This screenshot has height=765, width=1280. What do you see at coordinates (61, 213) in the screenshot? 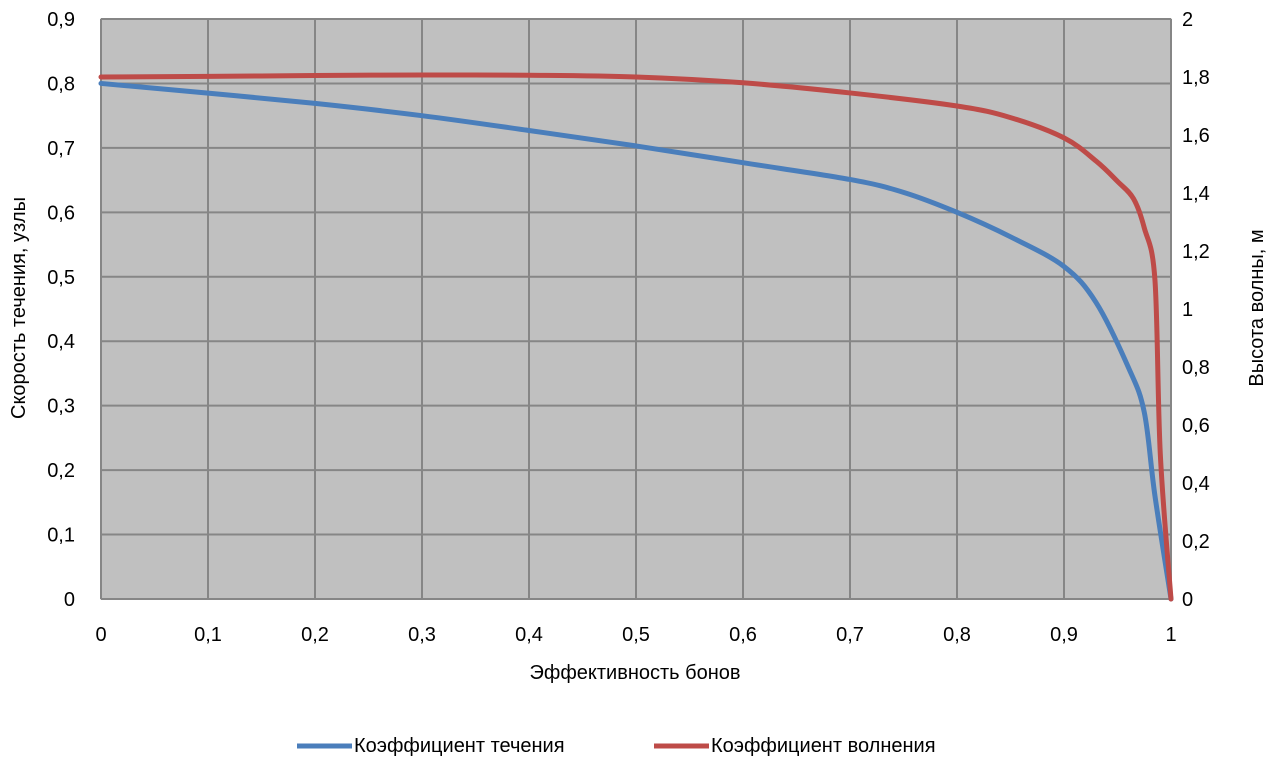
I see `y-tick-label: 0,6` at bounding box center [61, 213].